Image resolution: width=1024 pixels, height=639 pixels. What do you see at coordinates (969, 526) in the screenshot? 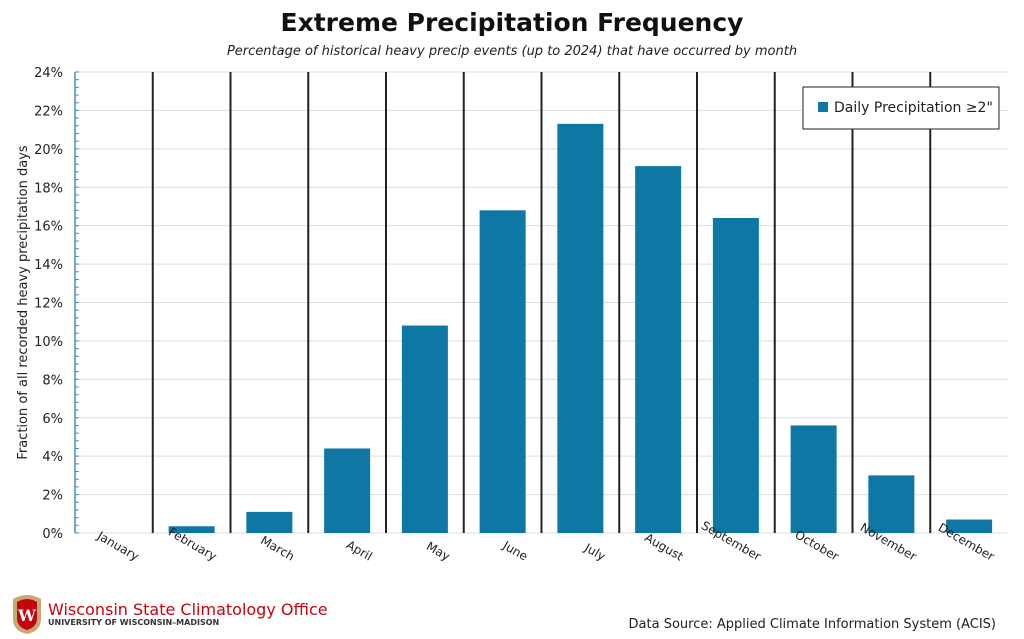
I see `bar-december` at bounding box center [969, 526].